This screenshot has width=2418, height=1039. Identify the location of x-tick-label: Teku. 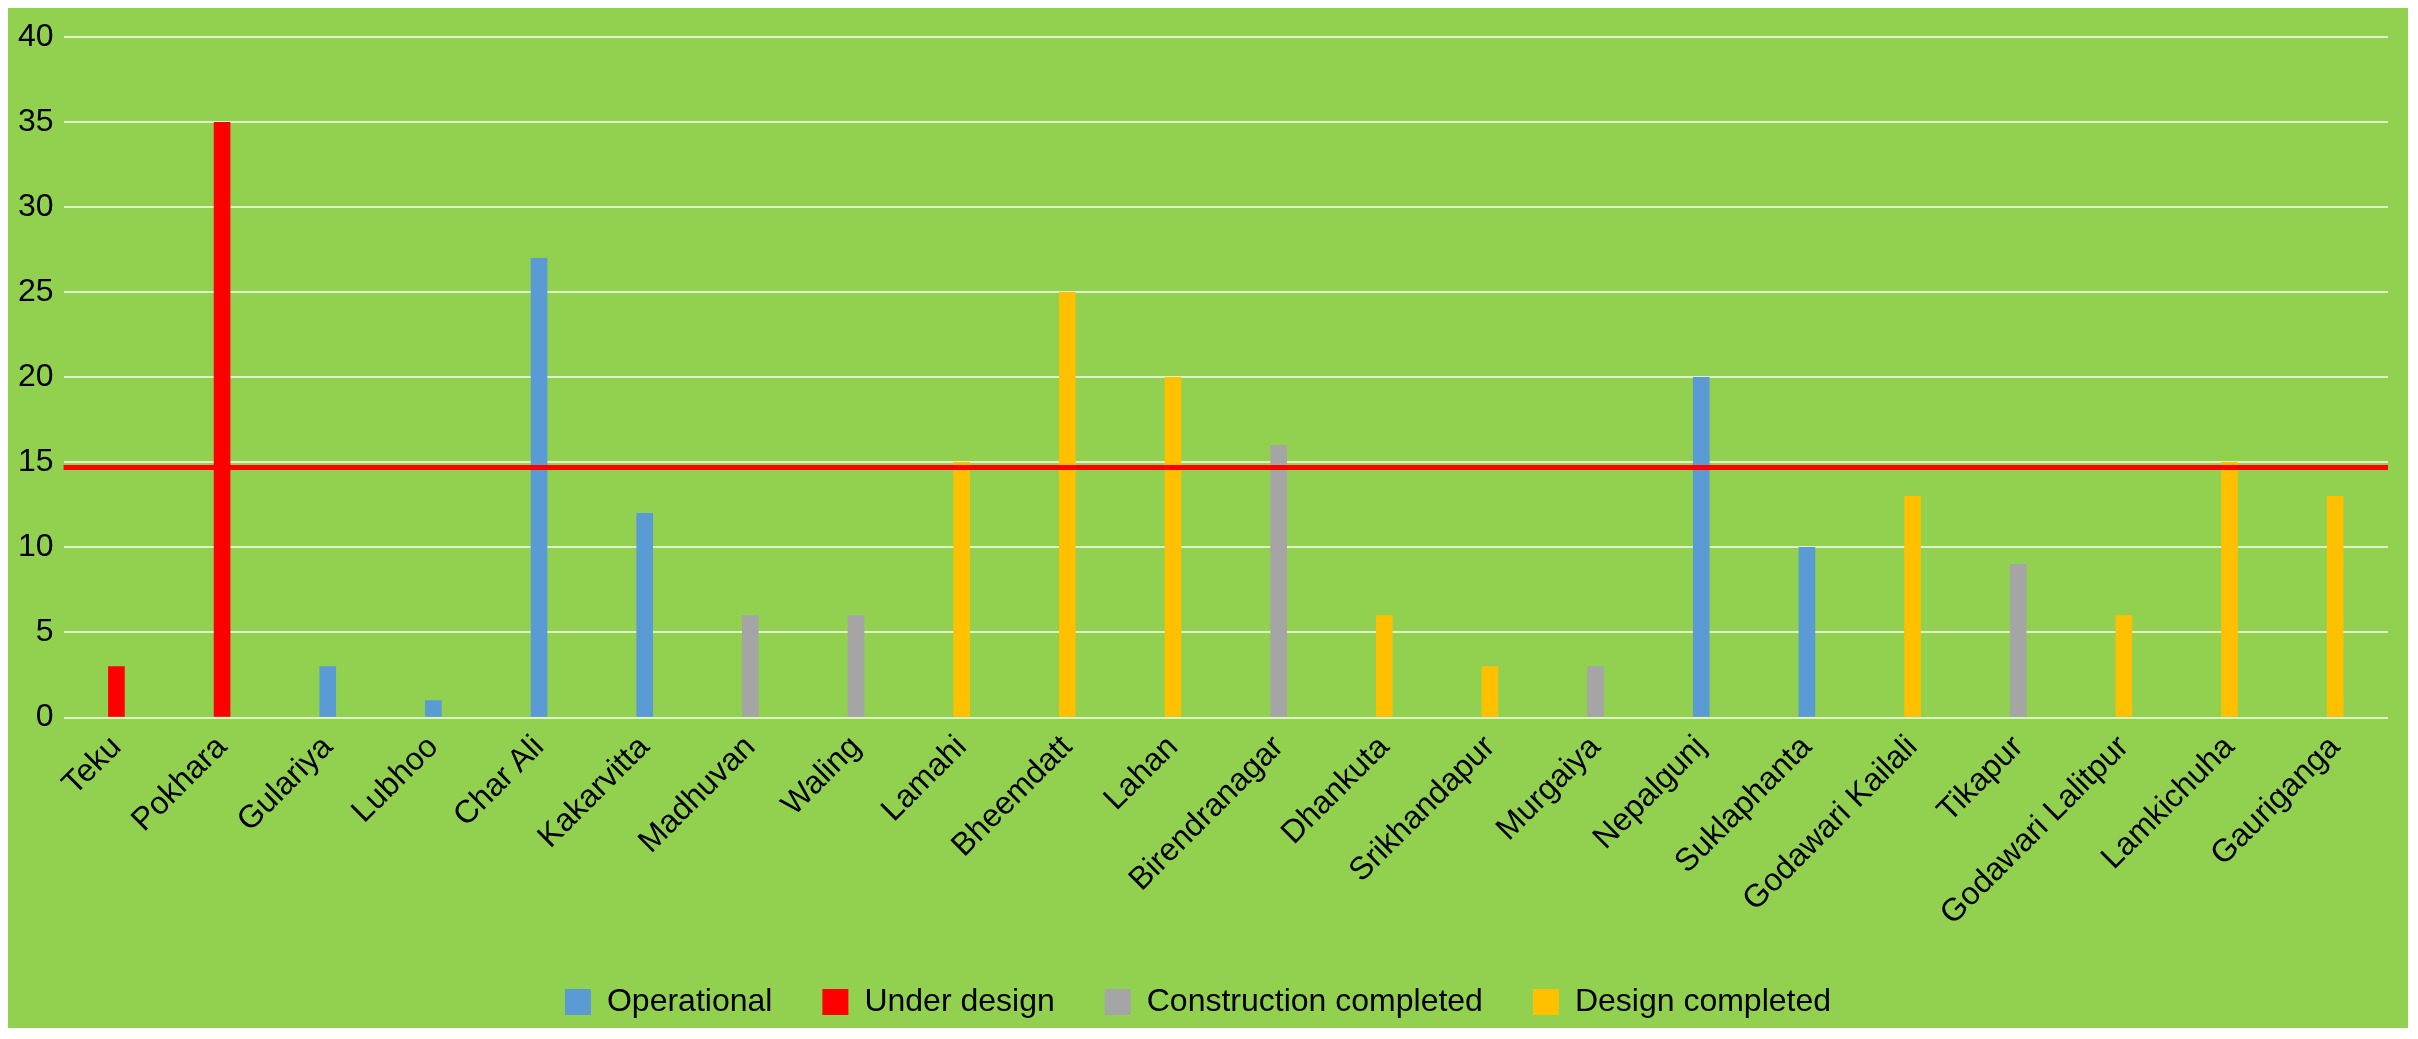
(91, 764).